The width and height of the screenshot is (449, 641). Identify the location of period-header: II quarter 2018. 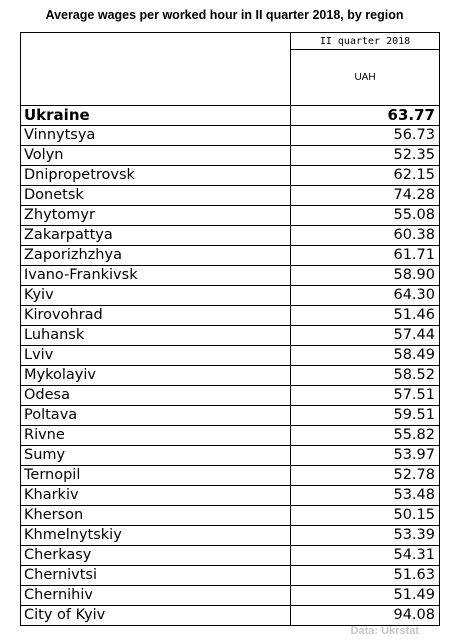
(365, 41).